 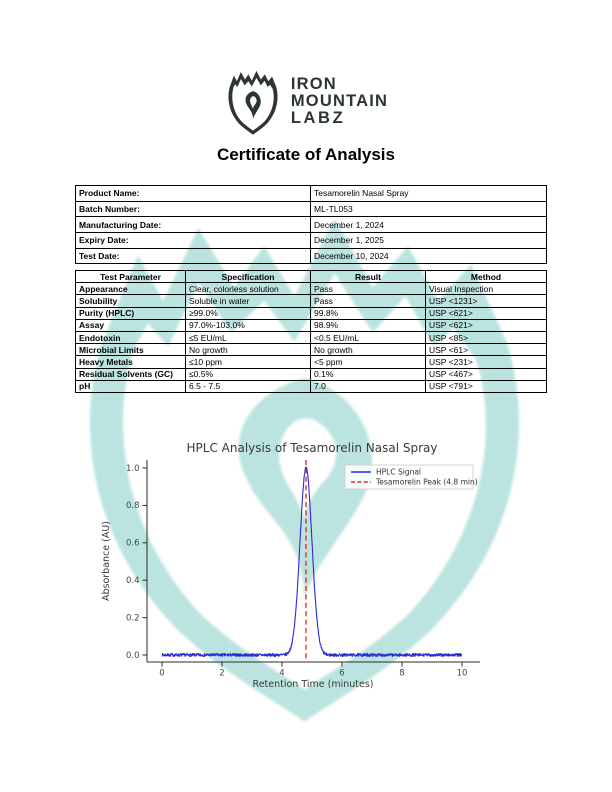 I want to click on brand-line-iron: IRON, so click(x=313, y=84).